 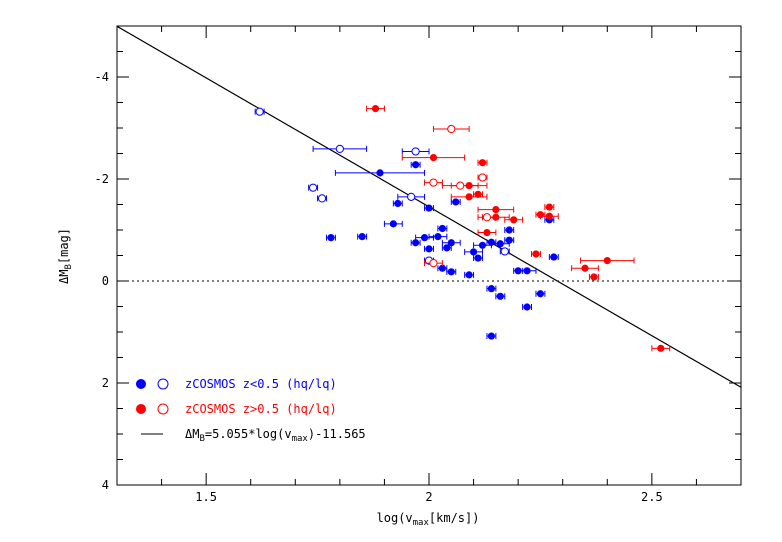 What do you see at coordinates (105, 281) in the screenshot?
I see `y-tick-label: 0` at bounding box center [105, 281].